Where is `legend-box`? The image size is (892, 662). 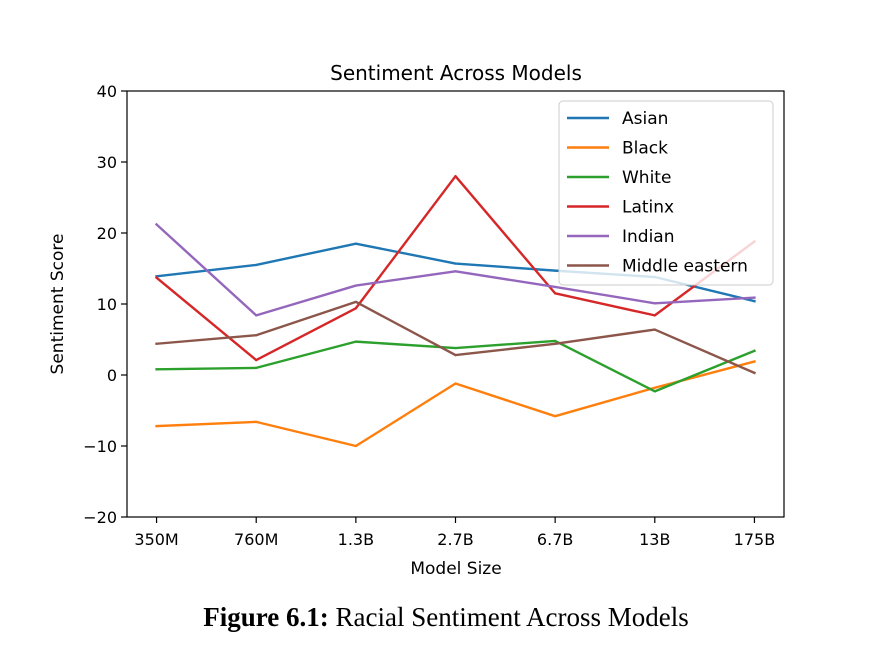
legend-box is located at coordinates (666, 193).